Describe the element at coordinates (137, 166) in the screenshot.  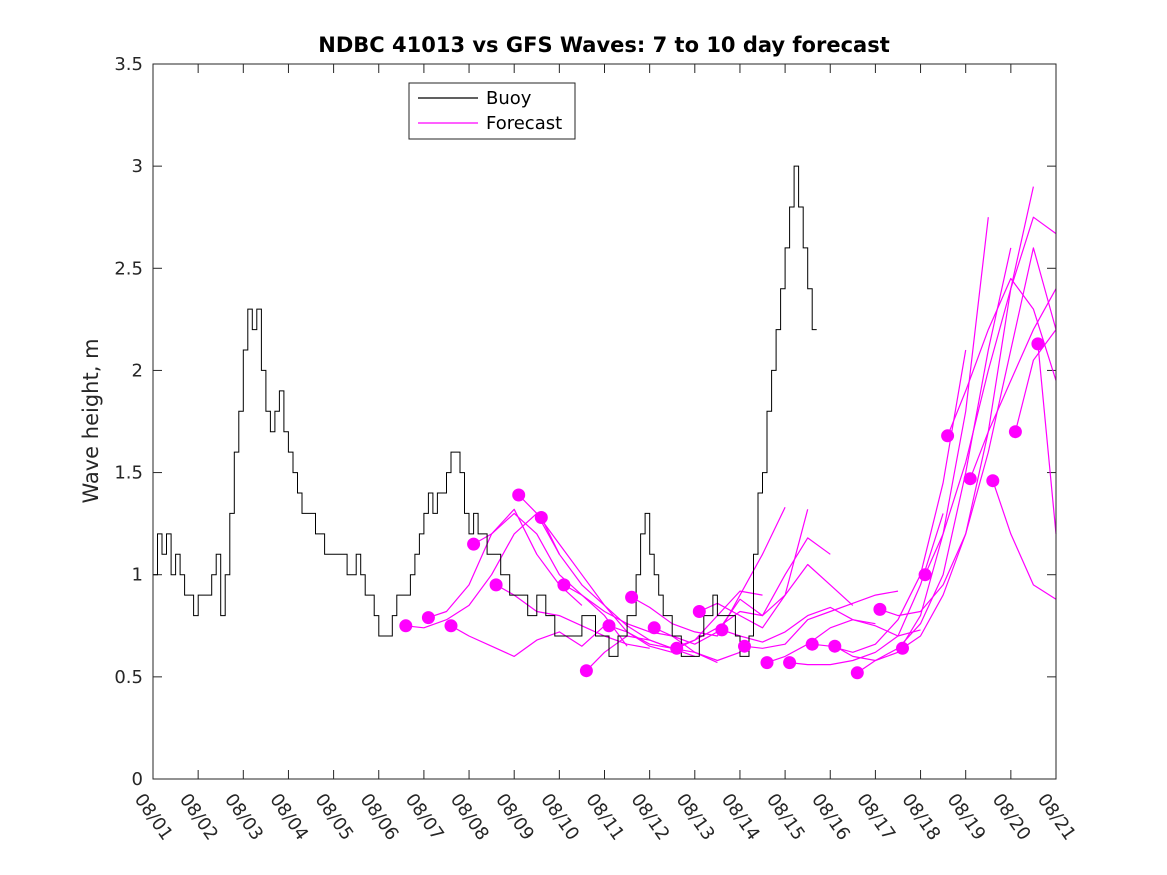
I see `y-tick-label: 3` at that location.